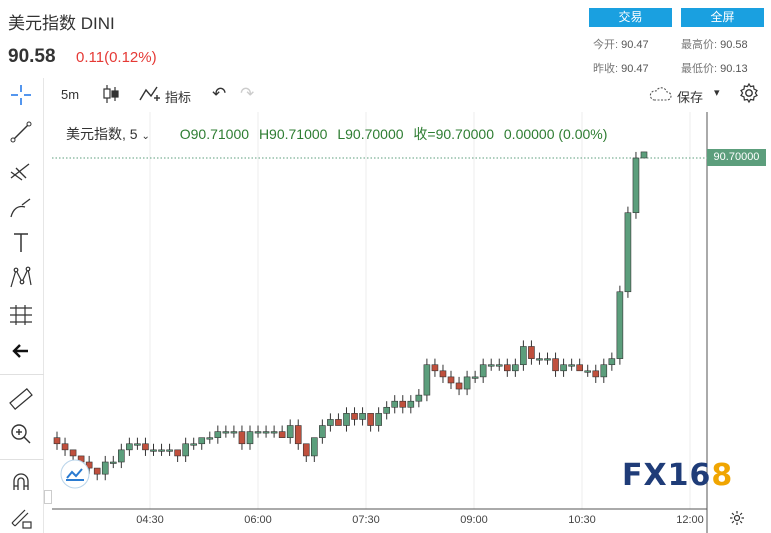 This screenshot has width=771, height=533. I want to click on watermark-accent: 8, so click(722, 475).